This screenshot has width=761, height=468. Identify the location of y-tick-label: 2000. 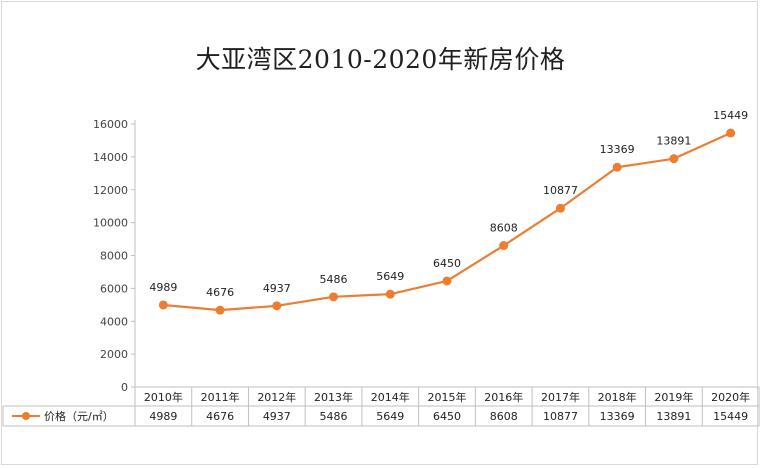
(114, 354).